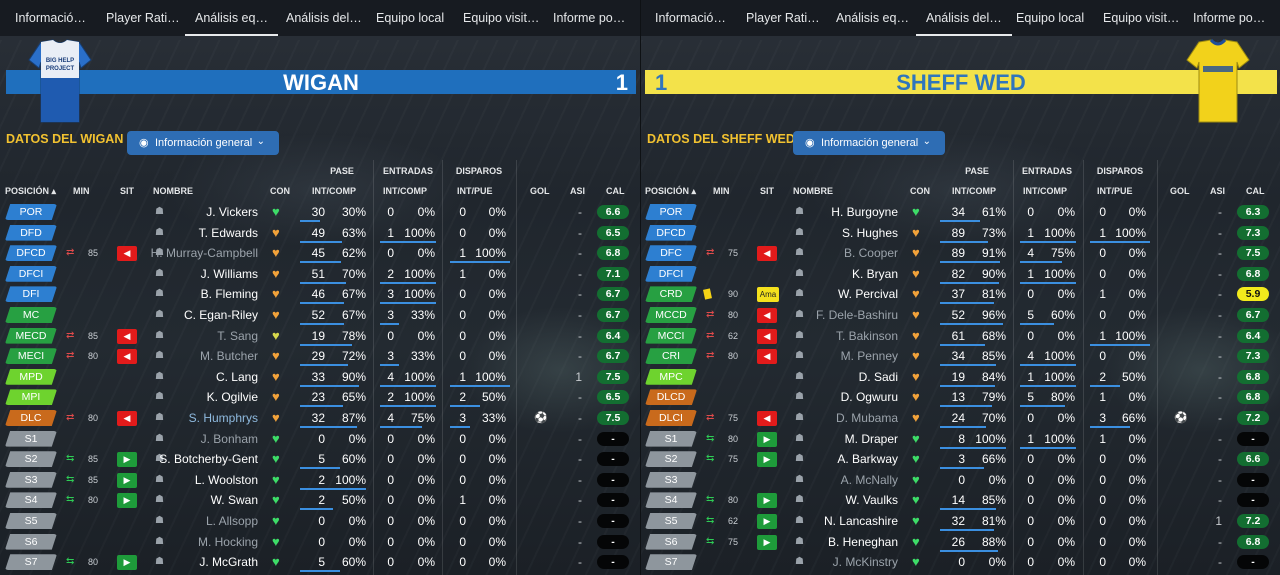  Describe the element at coordinates (960, 212) in the screenshot. I see `player-row: POR ☗ H. Burgoyne ♥ 34 61% 0 0% 0 0% - 6.3` at that location.